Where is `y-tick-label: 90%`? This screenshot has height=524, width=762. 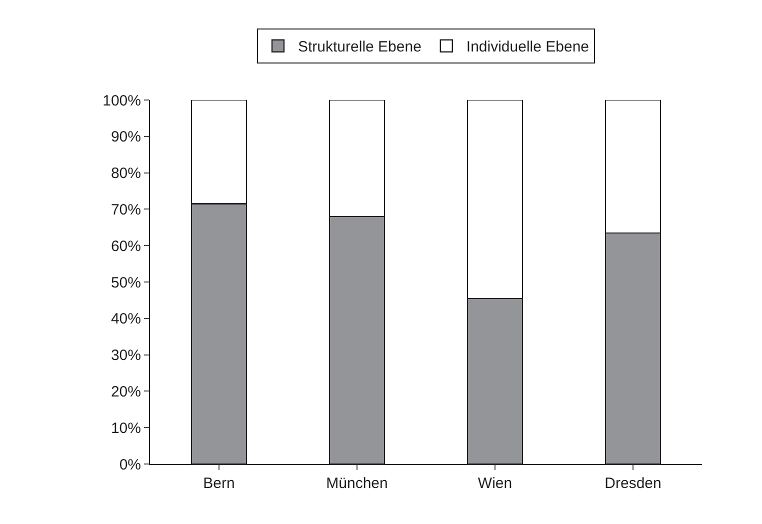 y-tick-label: 90% is located at coordinates (125, 137).